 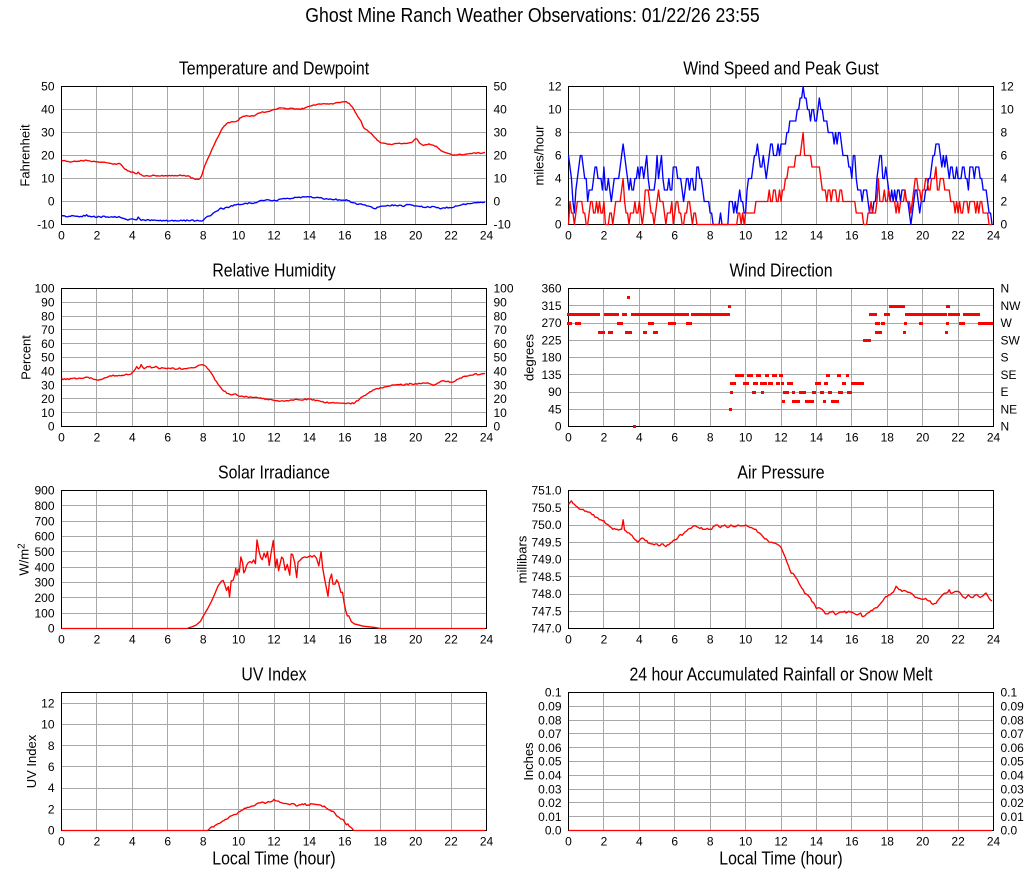 What do you see at coordinates (1013, 789) in the screenshot?
I see `svg-text: 0.03` at bounding box center [1013, 789].